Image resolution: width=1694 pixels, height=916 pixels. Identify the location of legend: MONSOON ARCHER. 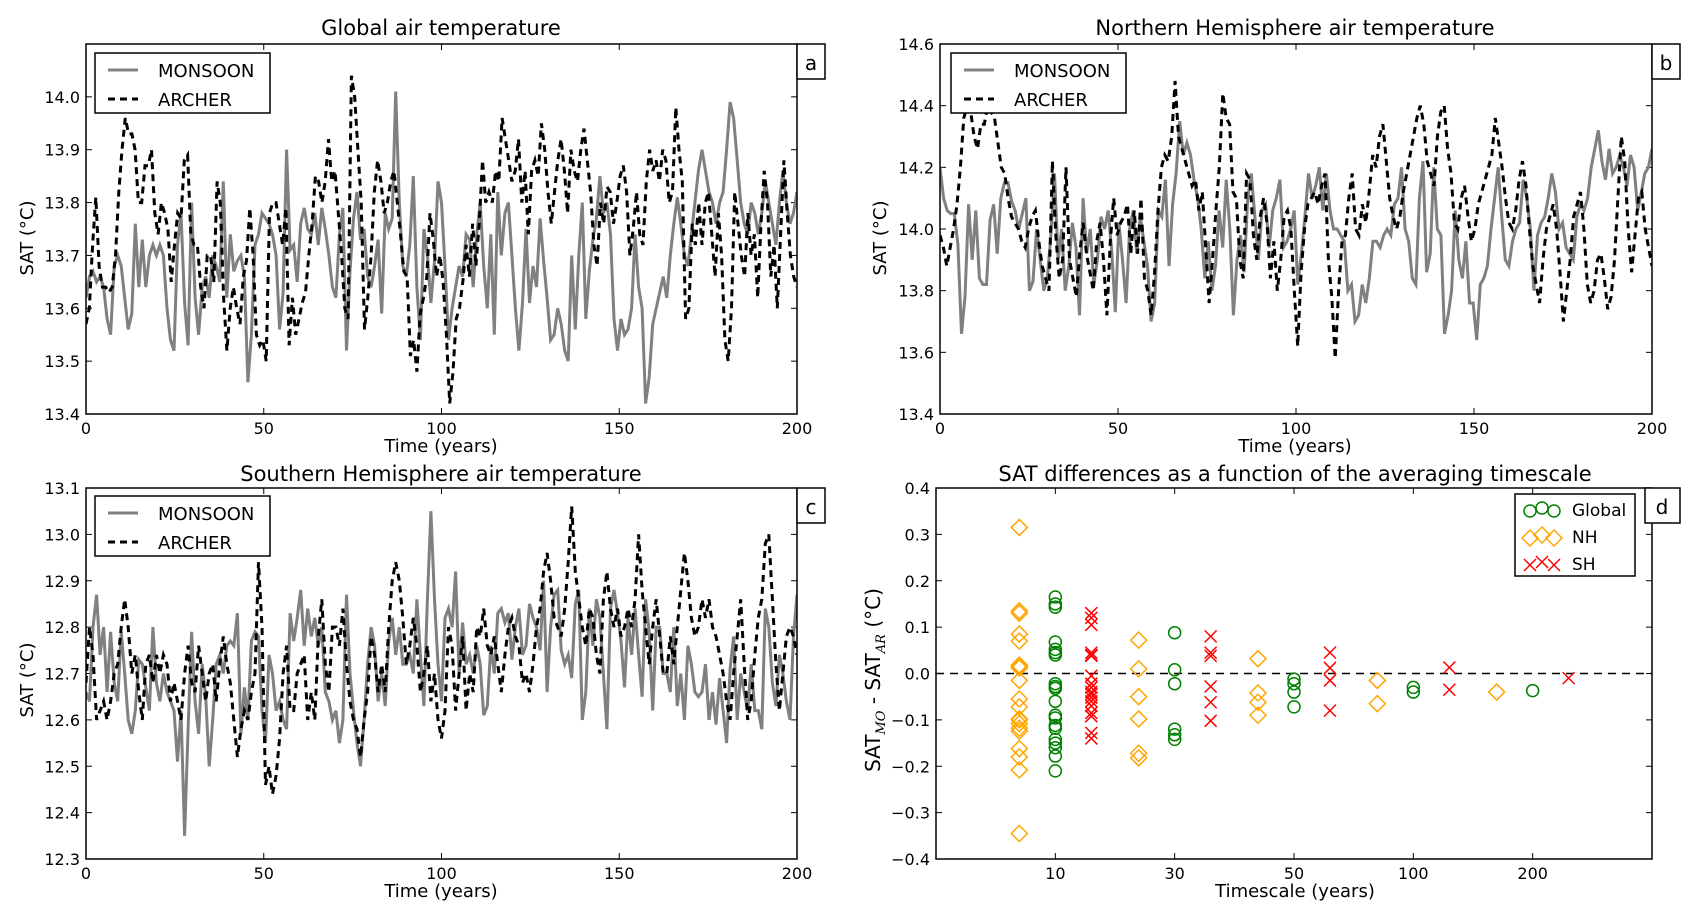
(182, 526).